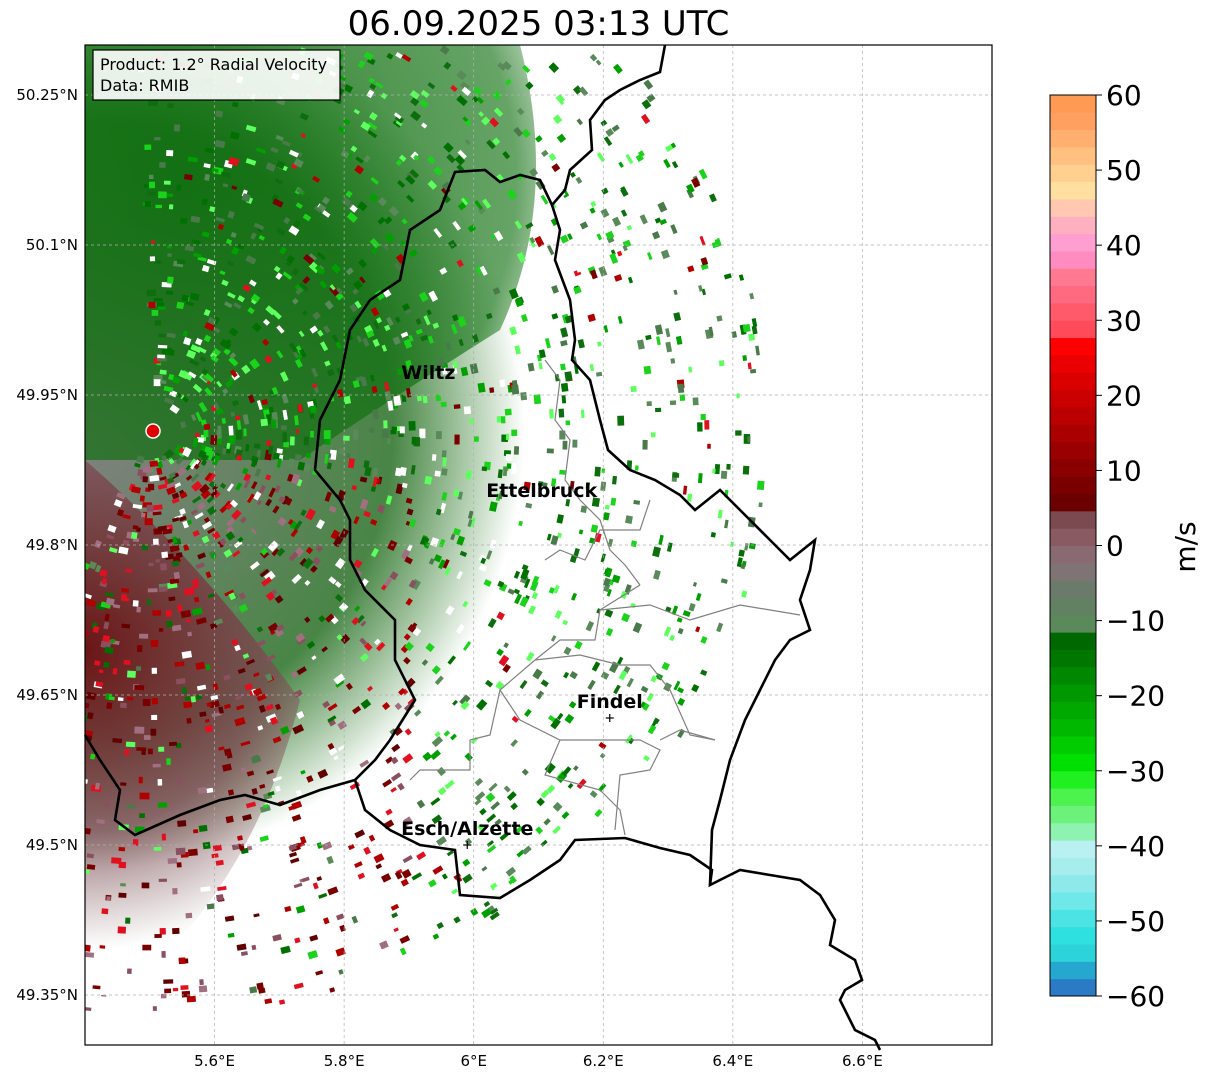  What do you see at coordinates (862, 1061) in the screenshot?
I see `lon-tick-label: 6.6°E` at bounding box center [862, 1061].